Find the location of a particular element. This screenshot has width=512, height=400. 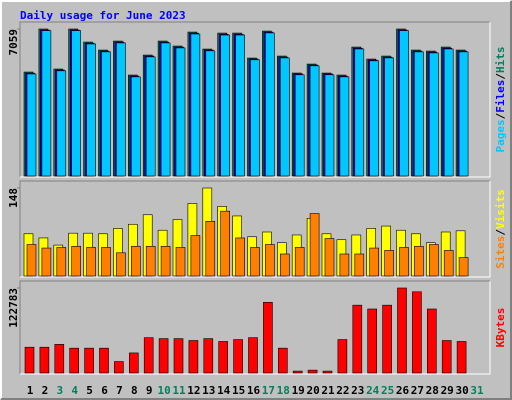

x-tick-label: 4 is located at coordinates (74, 390).